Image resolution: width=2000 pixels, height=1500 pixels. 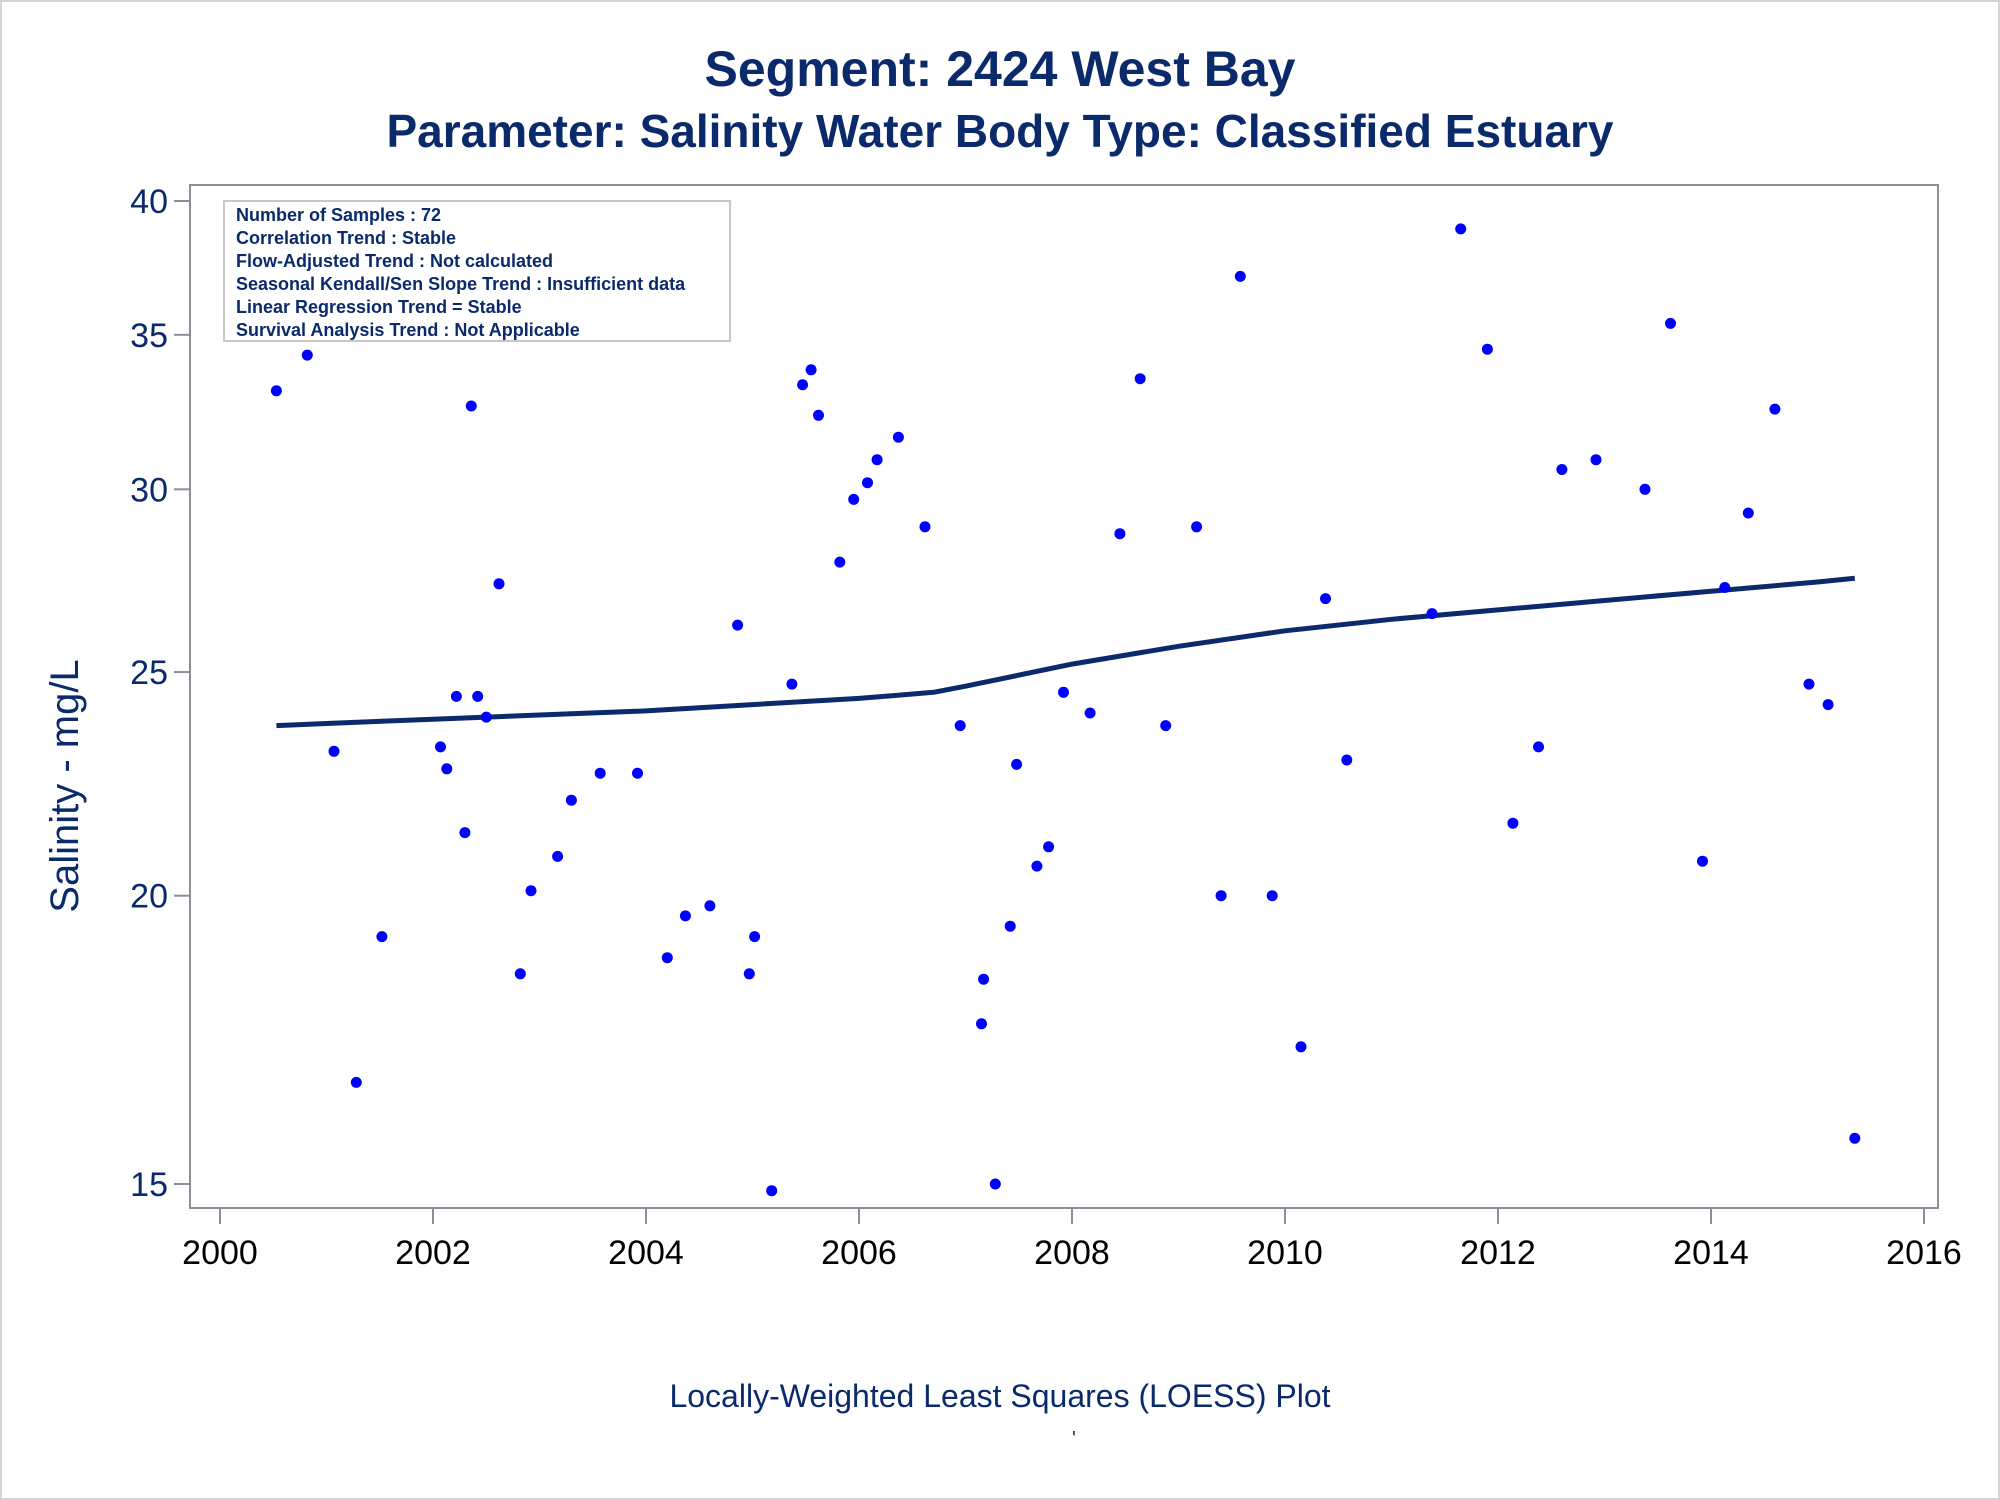 What do you see at coordinates (149, 336) in the screenshot?
I see `y-tick-label: 35` at bounding box center [149, 336].